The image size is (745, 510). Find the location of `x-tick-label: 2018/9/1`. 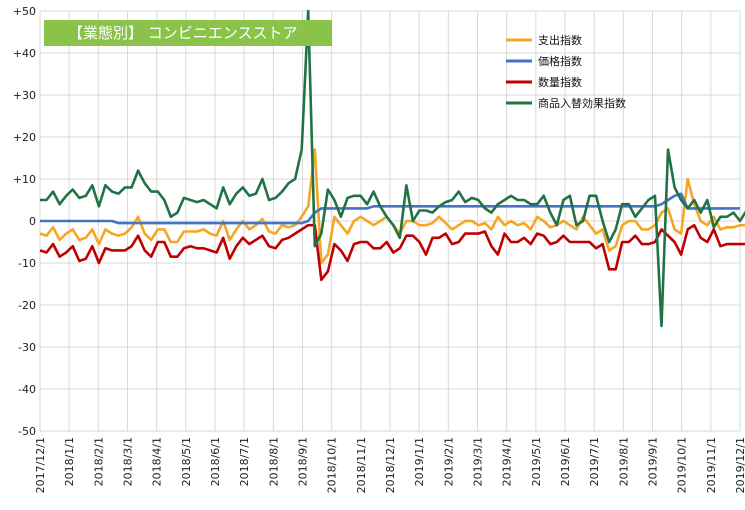

x-tick-label: 2018/9/1 is located at coordinates (303, 461).